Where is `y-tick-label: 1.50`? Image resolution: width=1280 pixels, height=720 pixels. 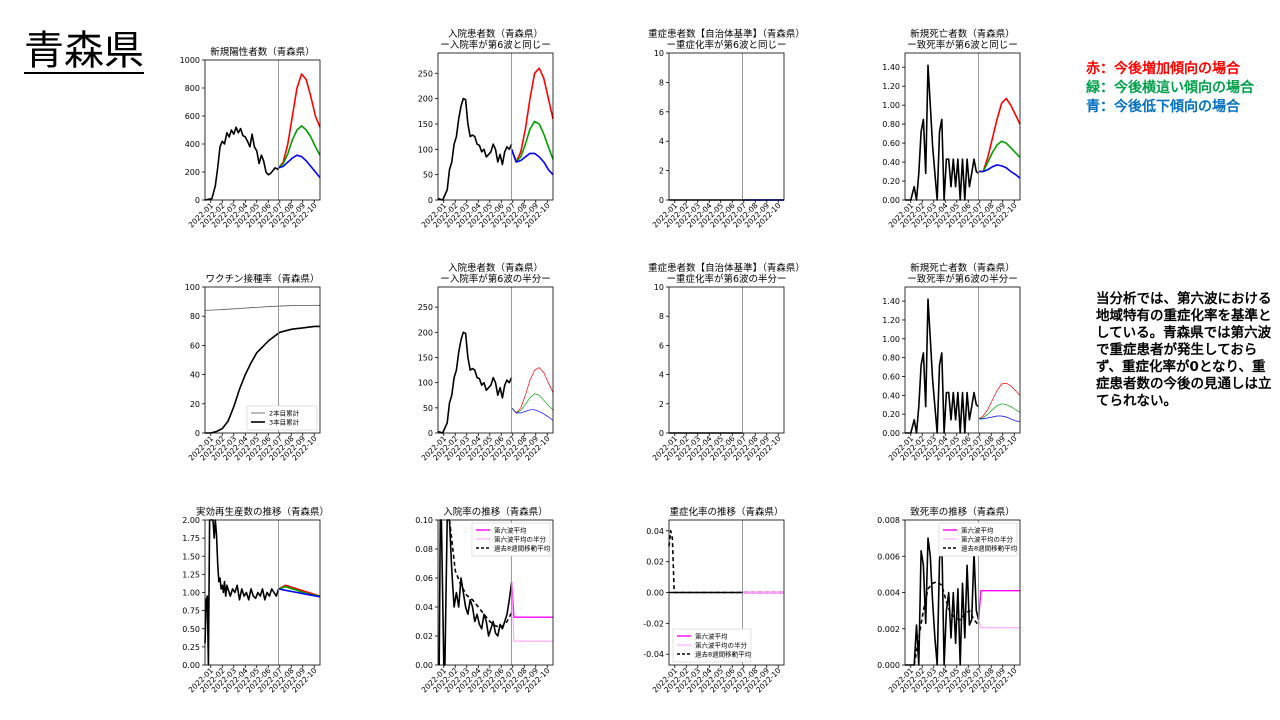
y-tick-label: 1.50 is located at coordinates (191, 556).